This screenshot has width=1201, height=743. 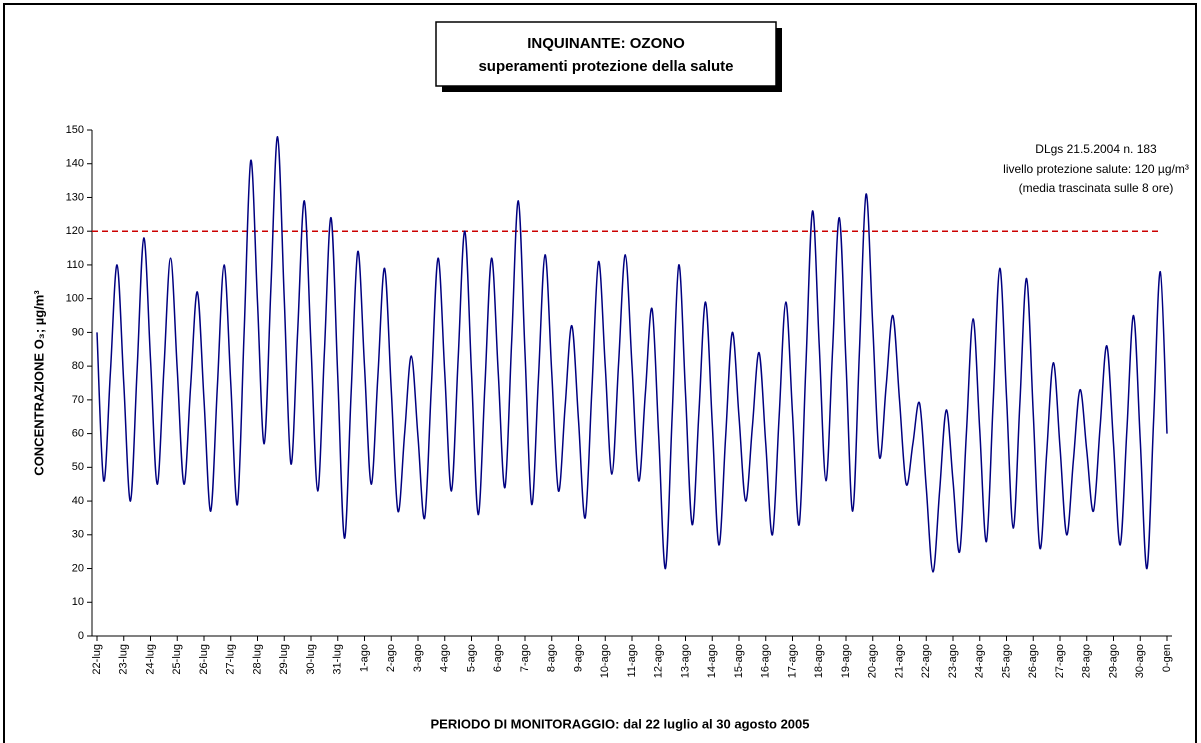 What do you see at coordinates (418, 658) in the screenshot?
I see `x-tick-label: 3-ago` at bounding box center [418, 658].